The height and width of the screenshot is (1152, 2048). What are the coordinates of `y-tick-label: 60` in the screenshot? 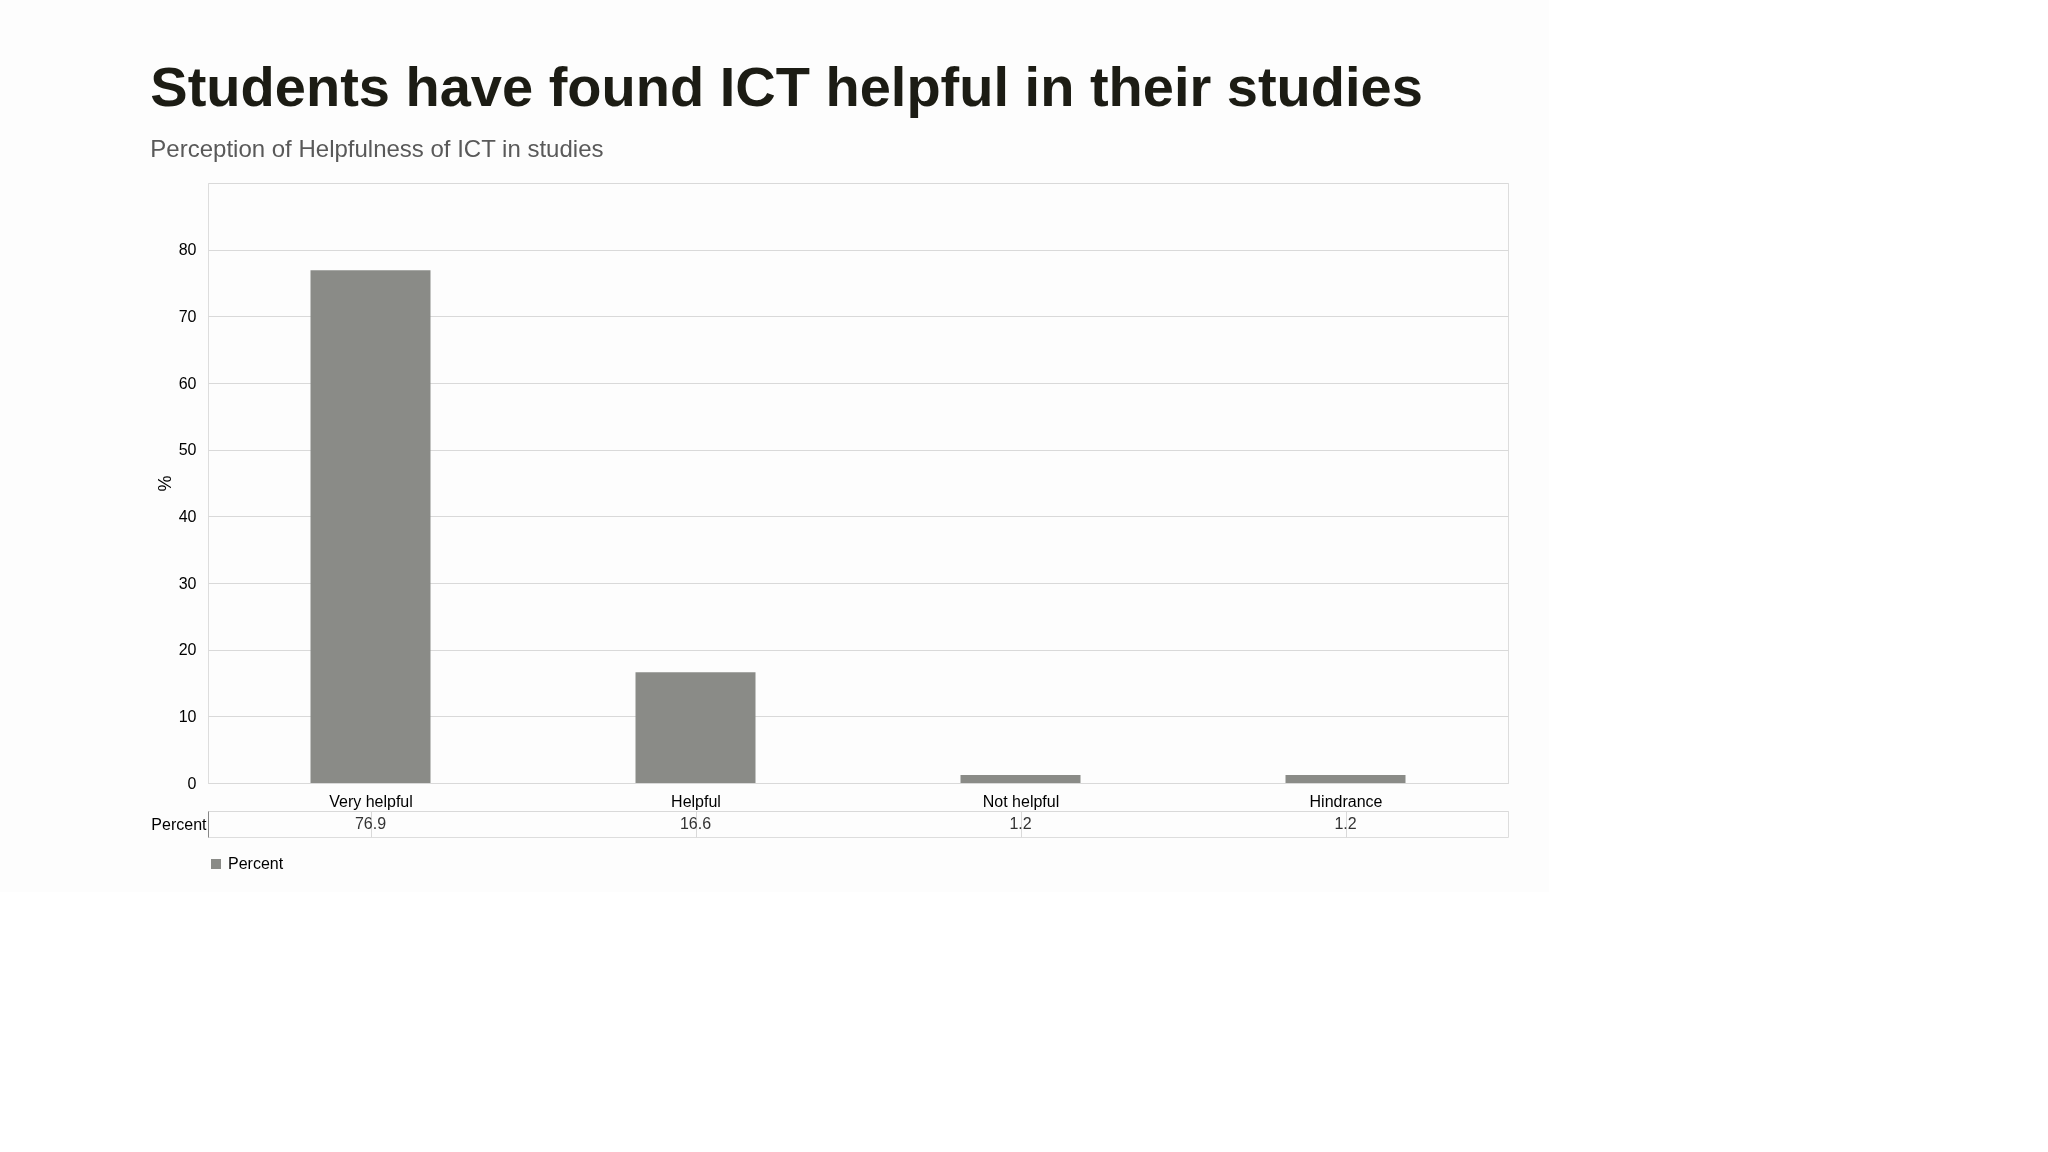 It's located at (187, 383).